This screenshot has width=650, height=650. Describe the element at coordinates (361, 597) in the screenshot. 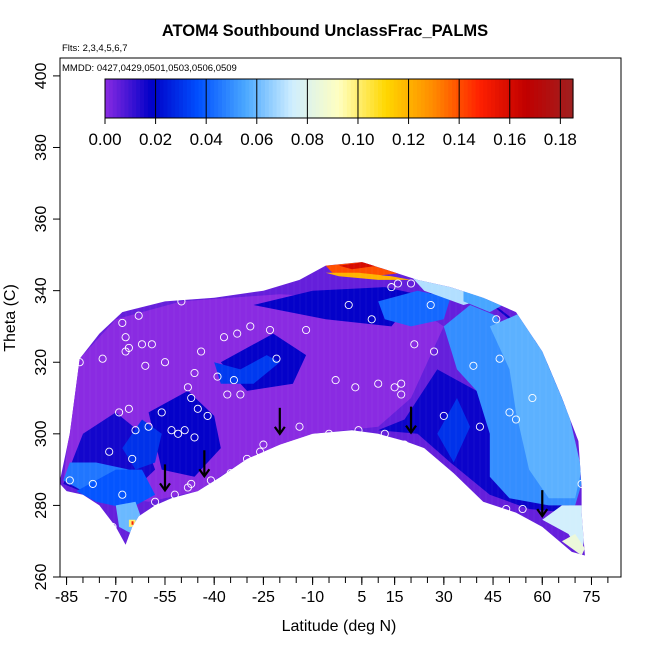

I see `x-tick-label: 5` at that location.